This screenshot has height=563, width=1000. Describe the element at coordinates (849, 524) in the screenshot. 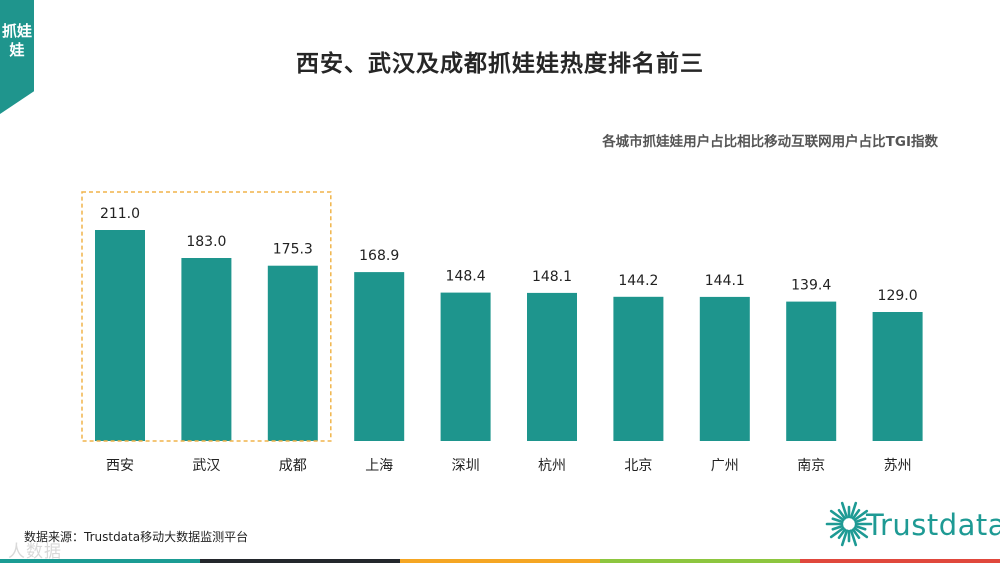

I see `sunburst-logo-icon` at that location.